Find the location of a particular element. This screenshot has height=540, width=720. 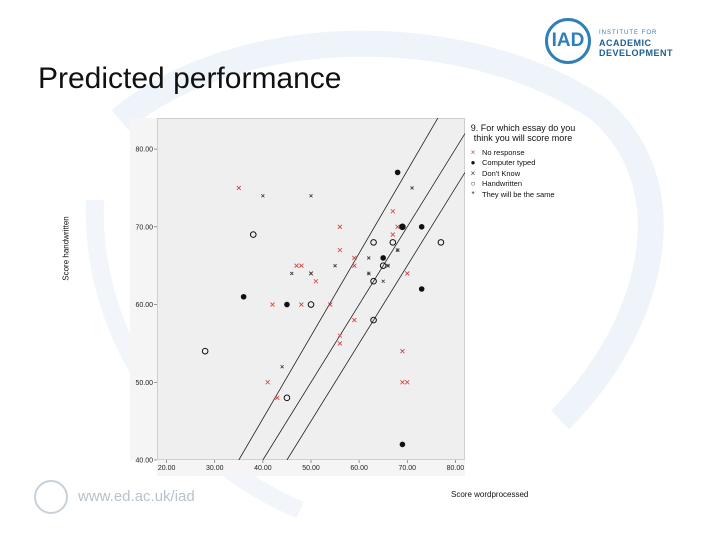

x-tick-label: 20.00 is located at coordinates (167, 468).